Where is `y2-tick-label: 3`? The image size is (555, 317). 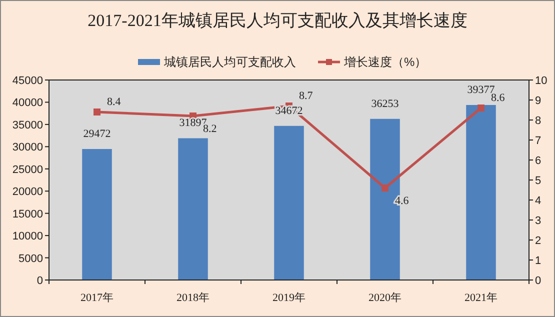 y2-tick-label: 3 is located at coordinates (538, 221).